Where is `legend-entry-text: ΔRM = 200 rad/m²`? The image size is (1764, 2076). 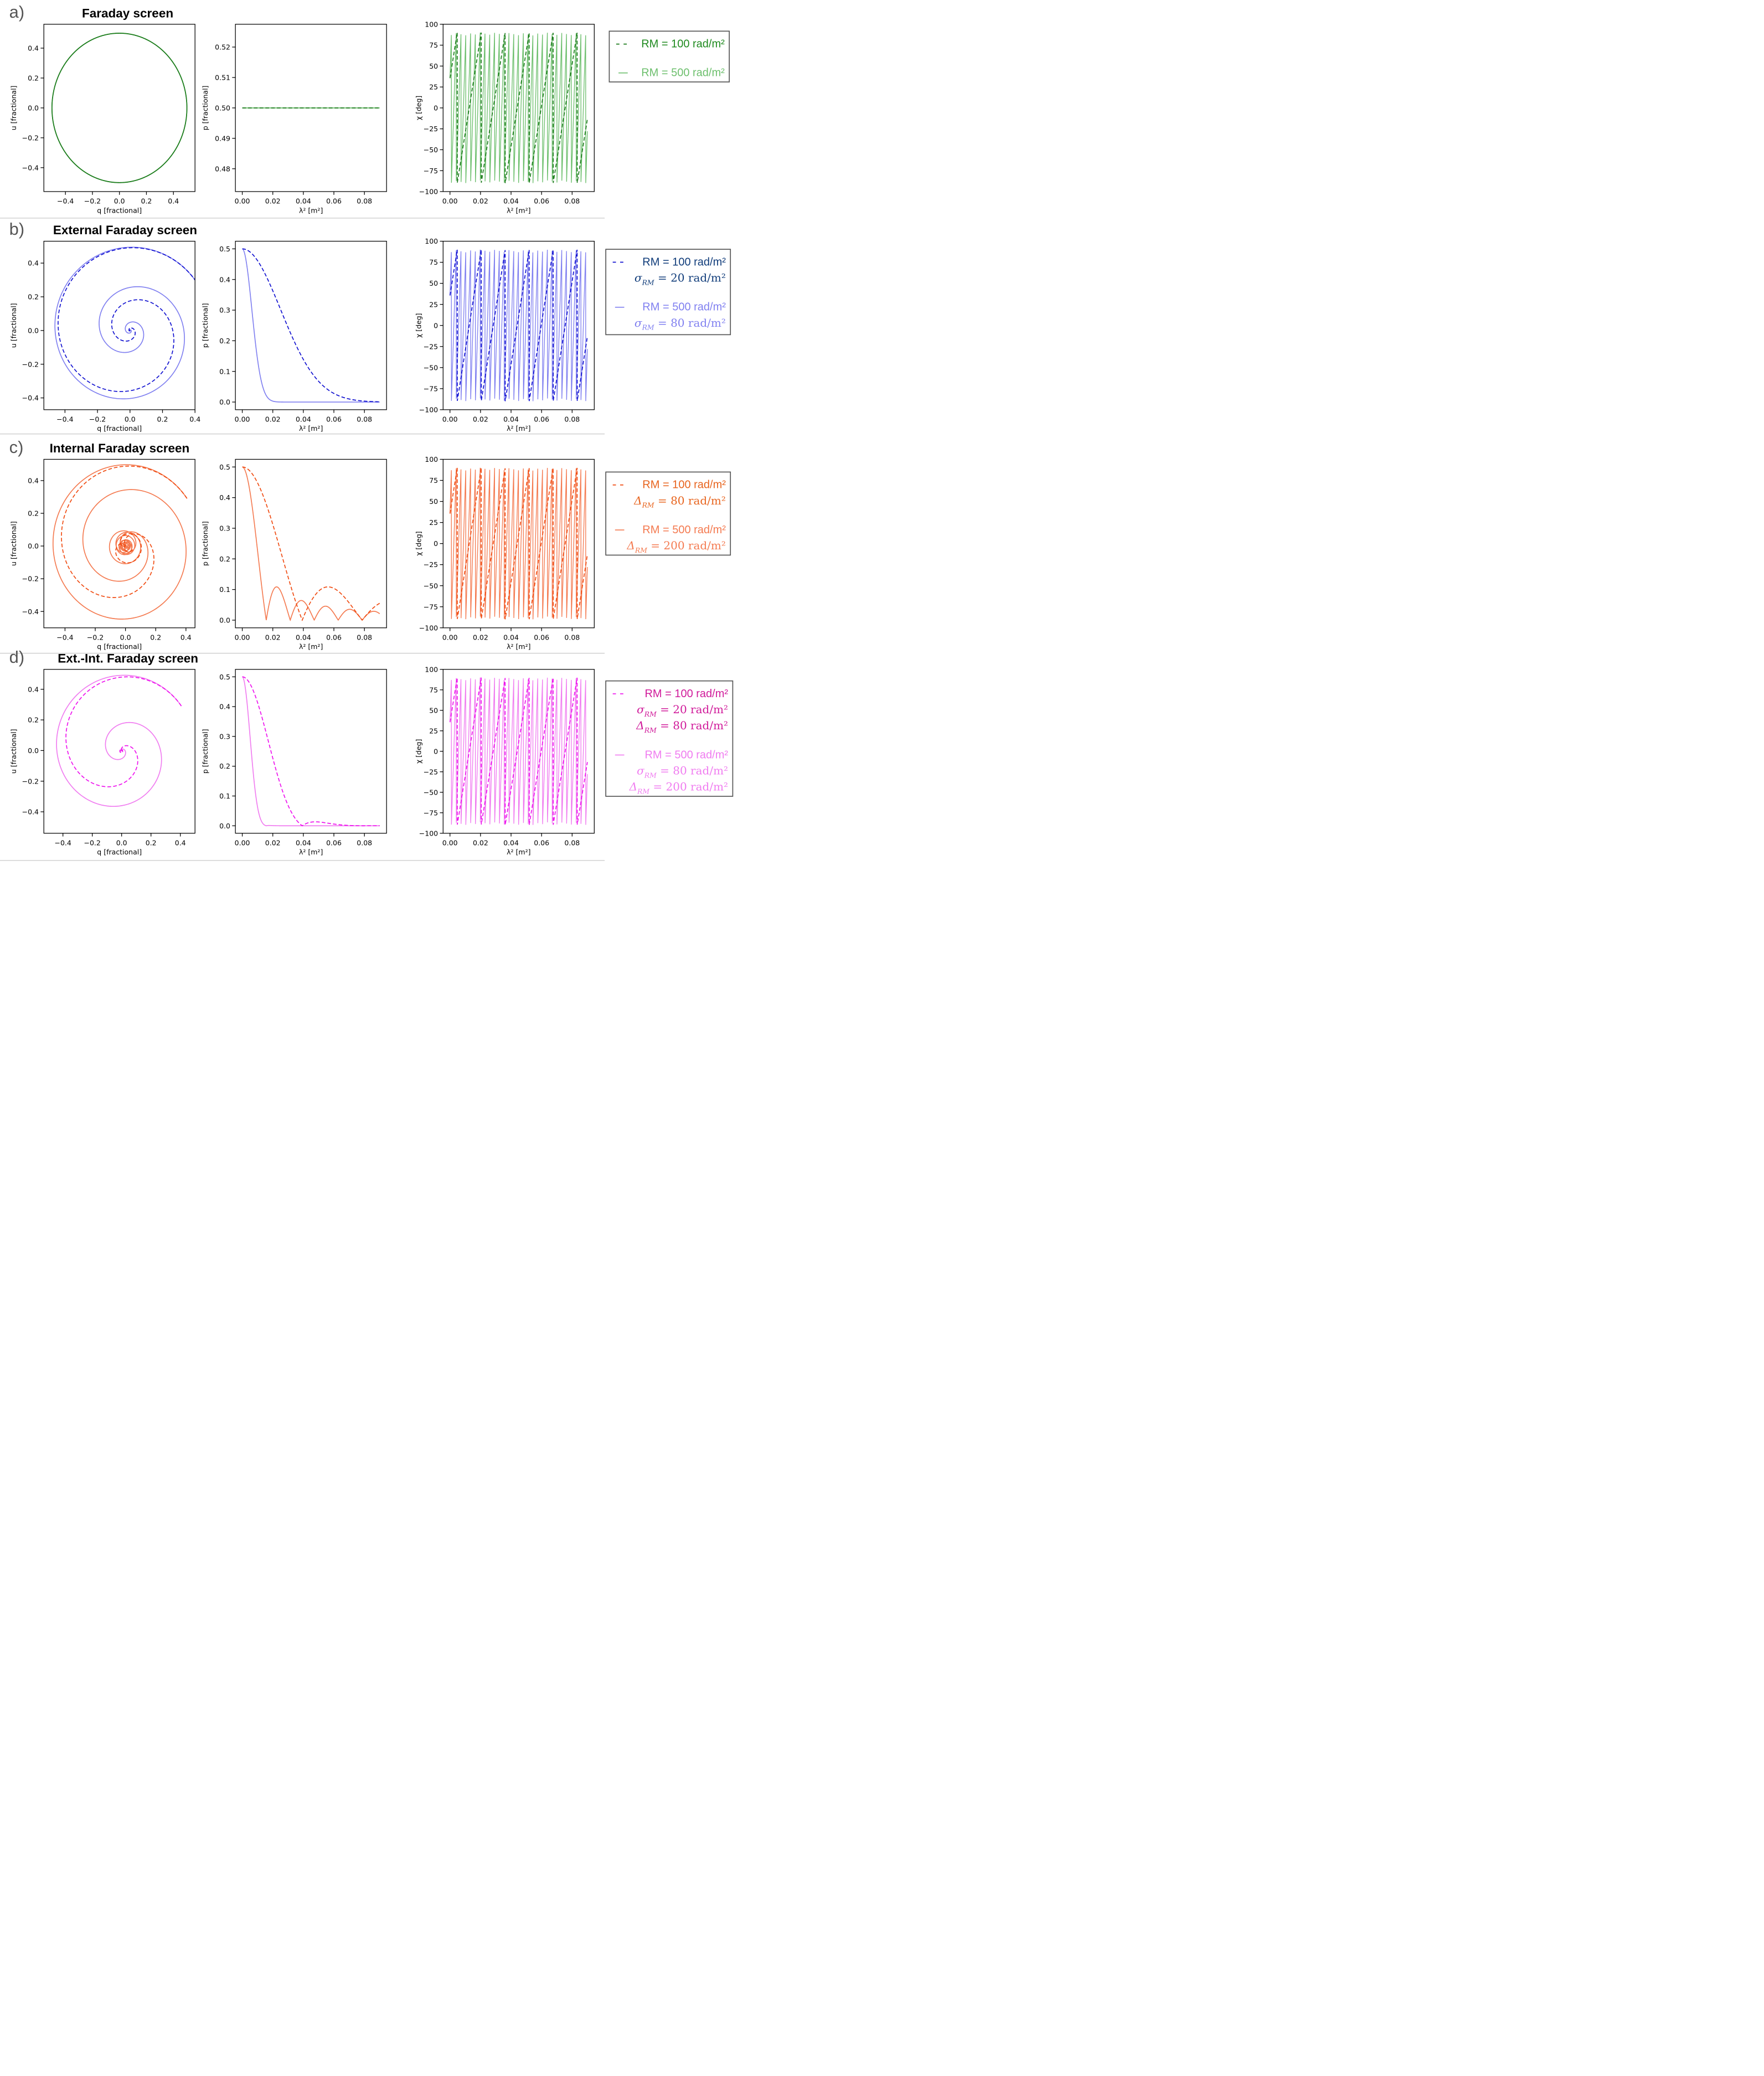
legend-entry-text: ΔRM = 200 rad/m² is located at coordinates (676, 546).